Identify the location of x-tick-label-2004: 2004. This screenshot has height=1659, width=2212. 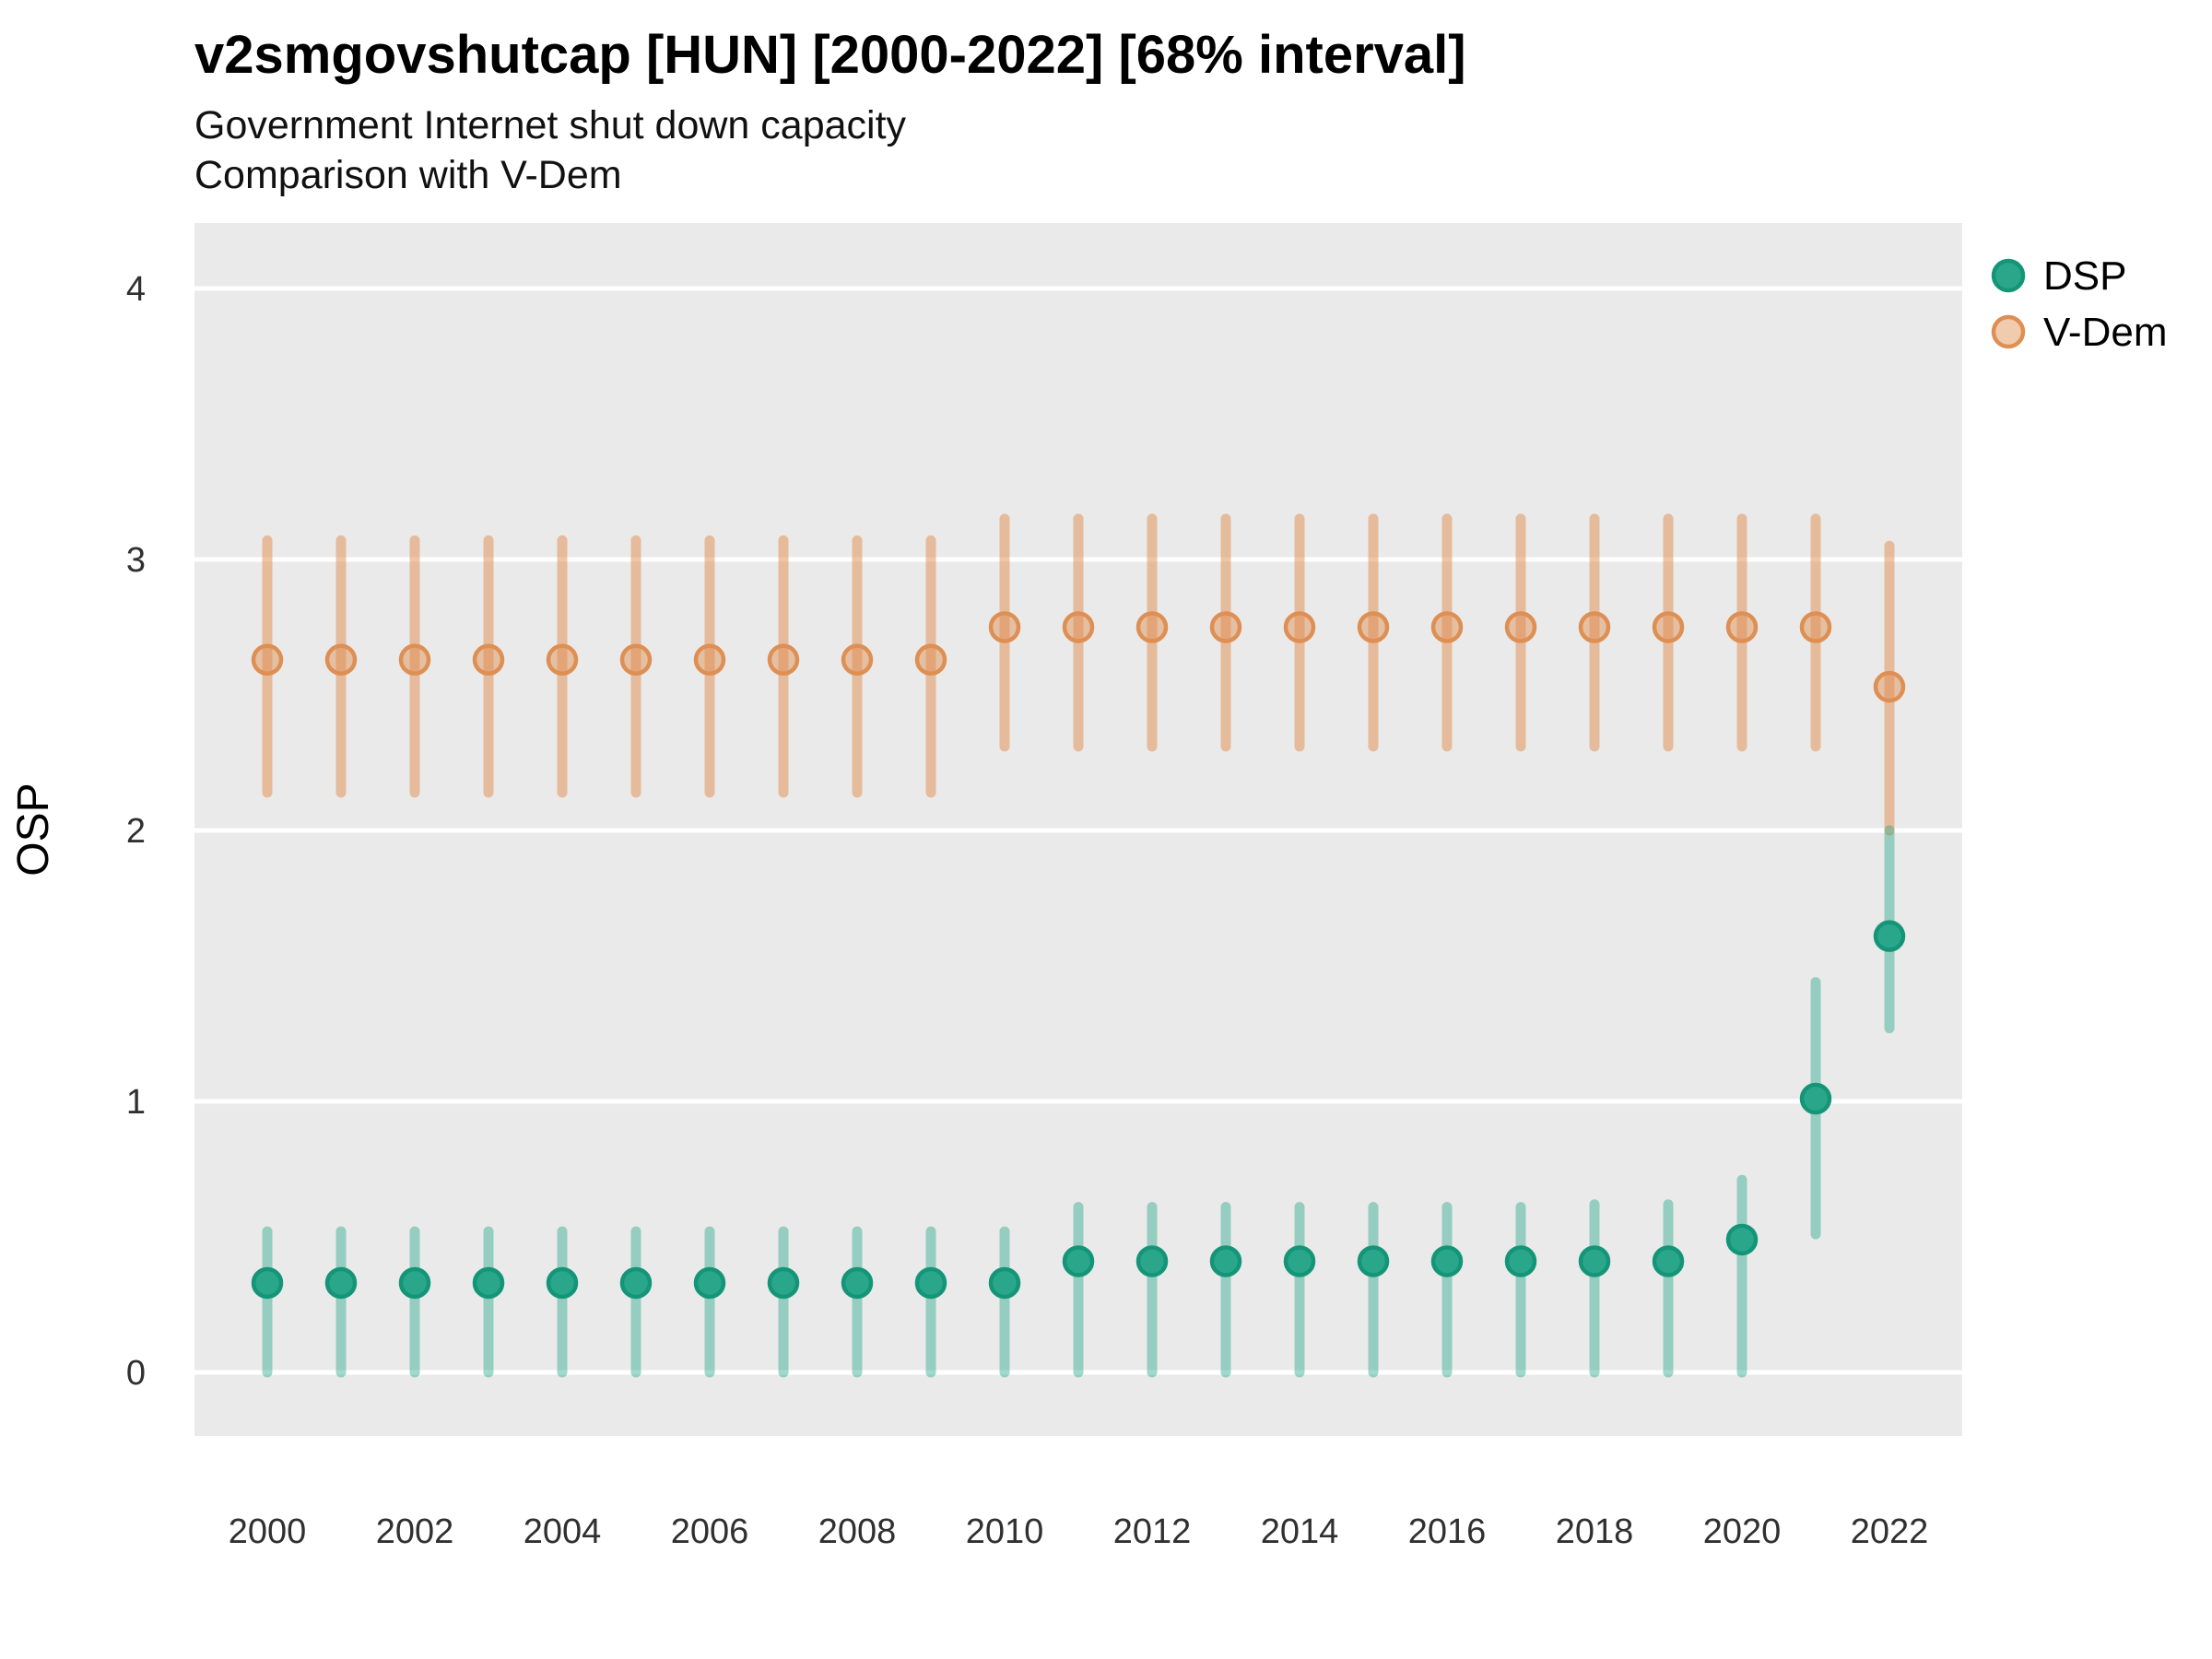
(563, 1531).